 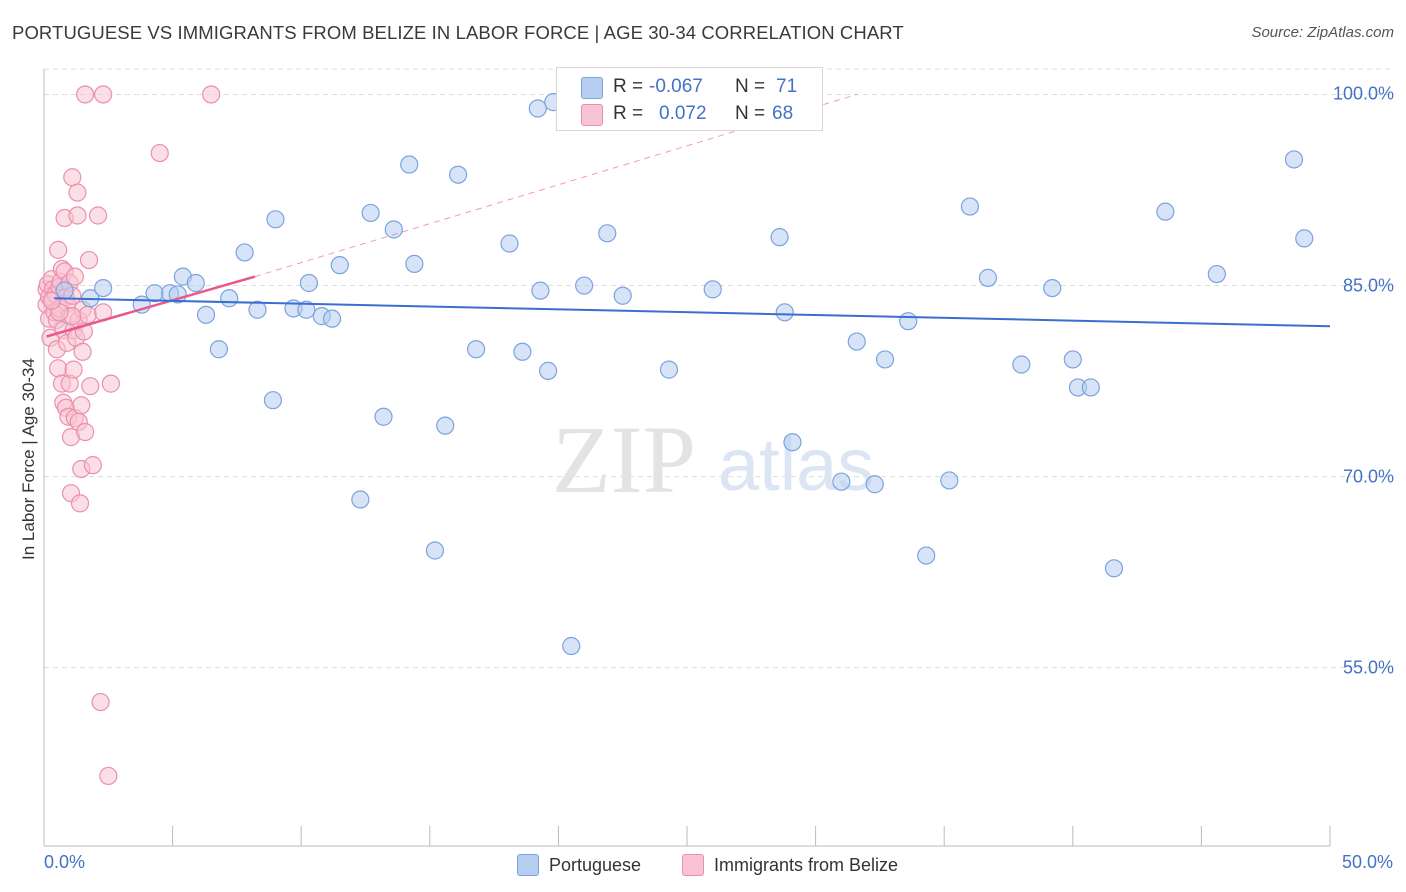 What do you see at coordinates (151, 306) in the screenshot?
I see `belize-trend-line` at bounding box center [151, 306].